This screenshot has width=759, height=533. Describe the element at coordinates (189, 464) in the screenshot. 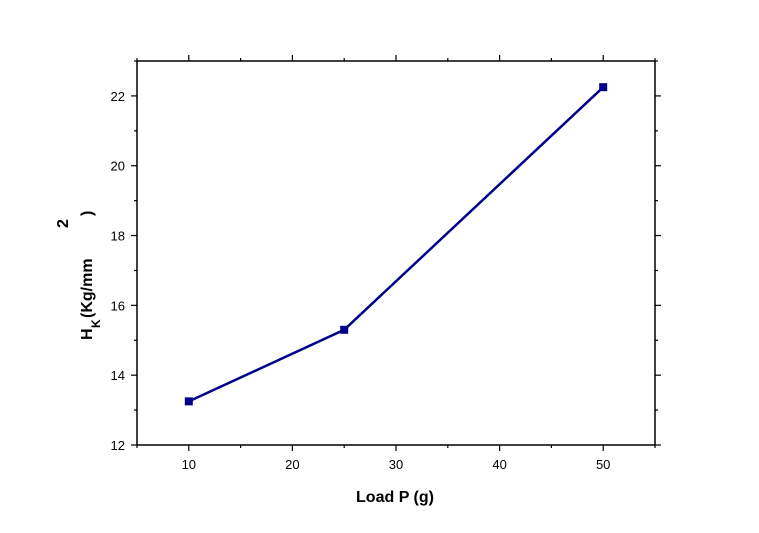

I see `x-tick-label: 10` at that location.